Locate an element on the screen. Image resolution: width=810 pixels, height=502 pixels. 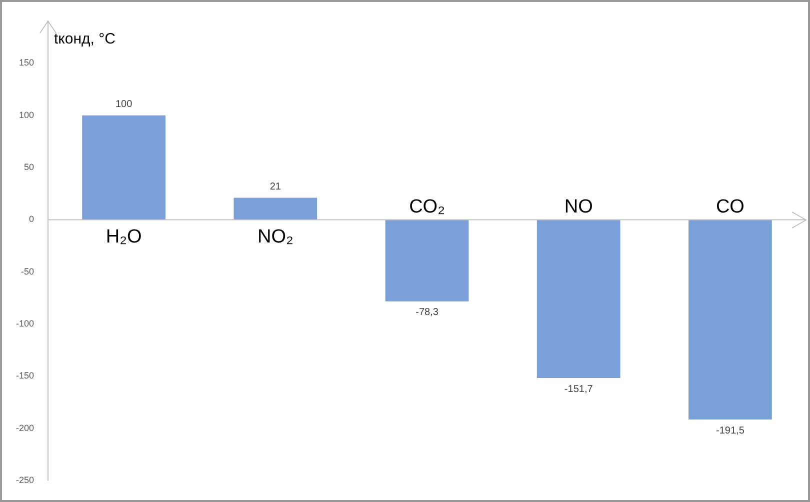
x-tick-label: NO is located at coordinates (578, 207).